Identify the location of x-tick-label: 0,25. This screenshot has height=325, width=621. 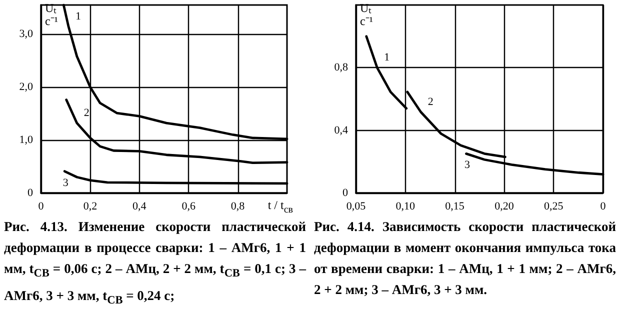
(554, 206).